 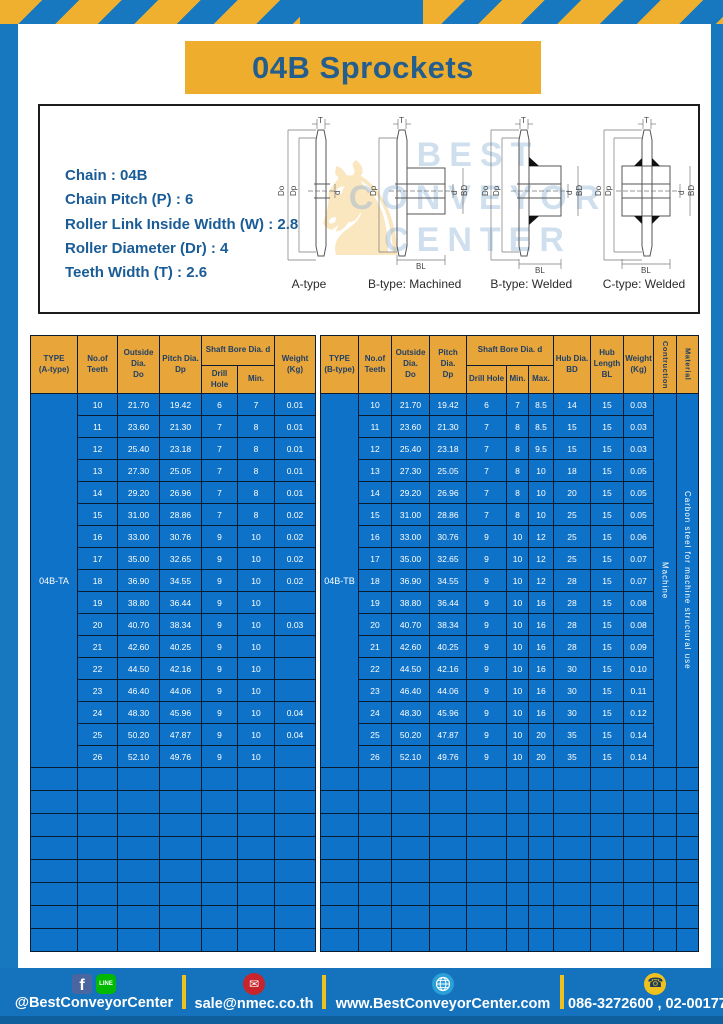 What do you see at coordinates (180, 364) in the screenshot?
I see `column-header: Pitch Dia. Dp` at bounding box center [180, 364].